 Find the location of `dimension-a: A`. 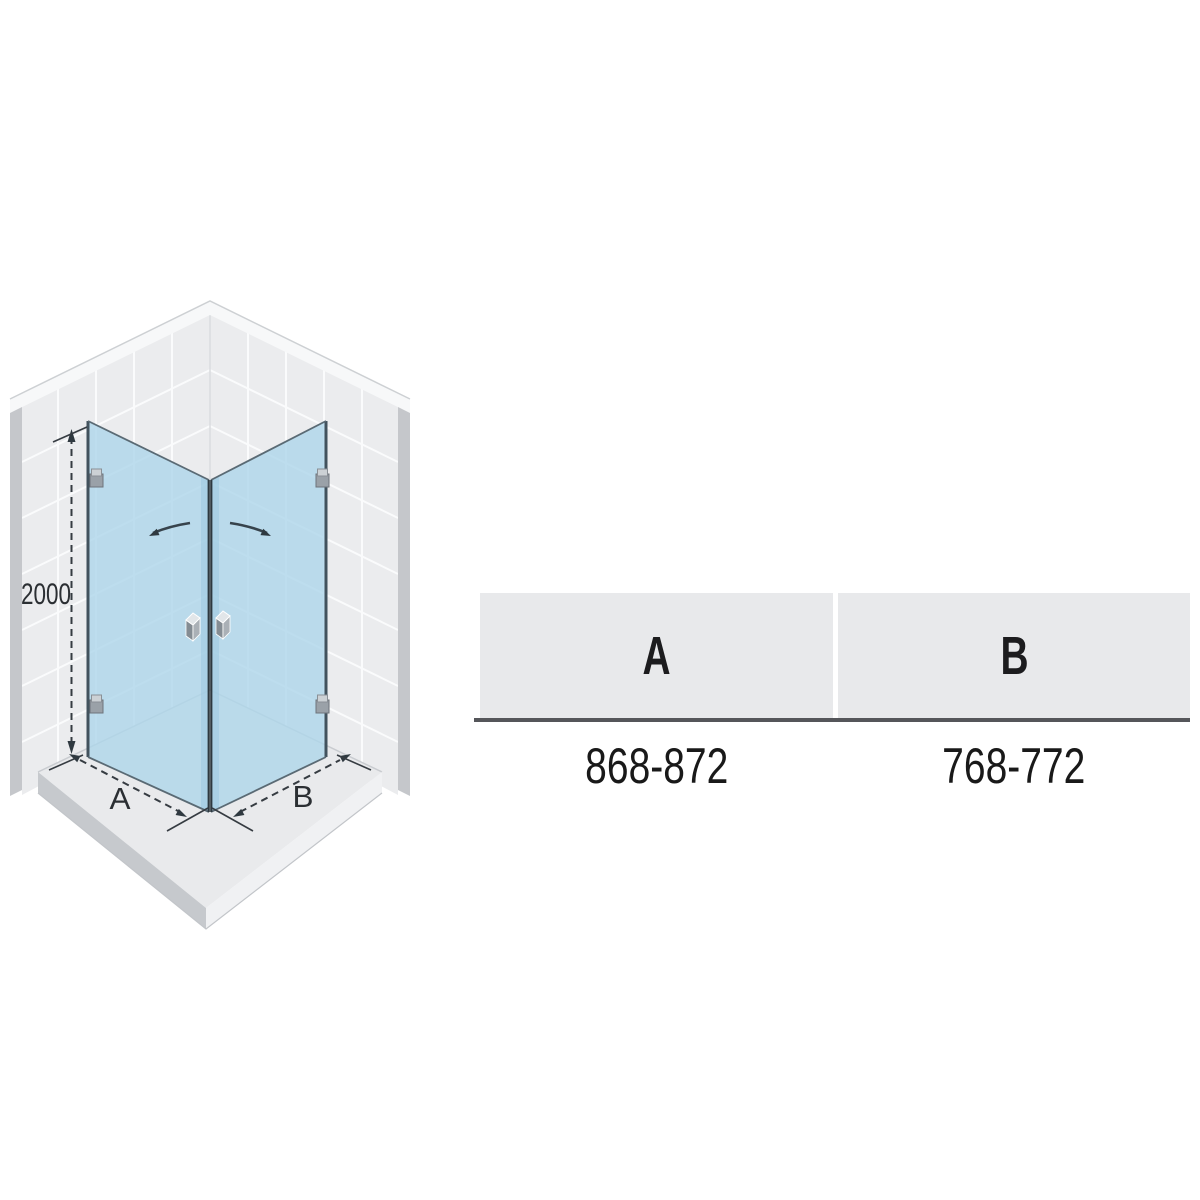

dimension-a: A is located at coordinates (139, 793).